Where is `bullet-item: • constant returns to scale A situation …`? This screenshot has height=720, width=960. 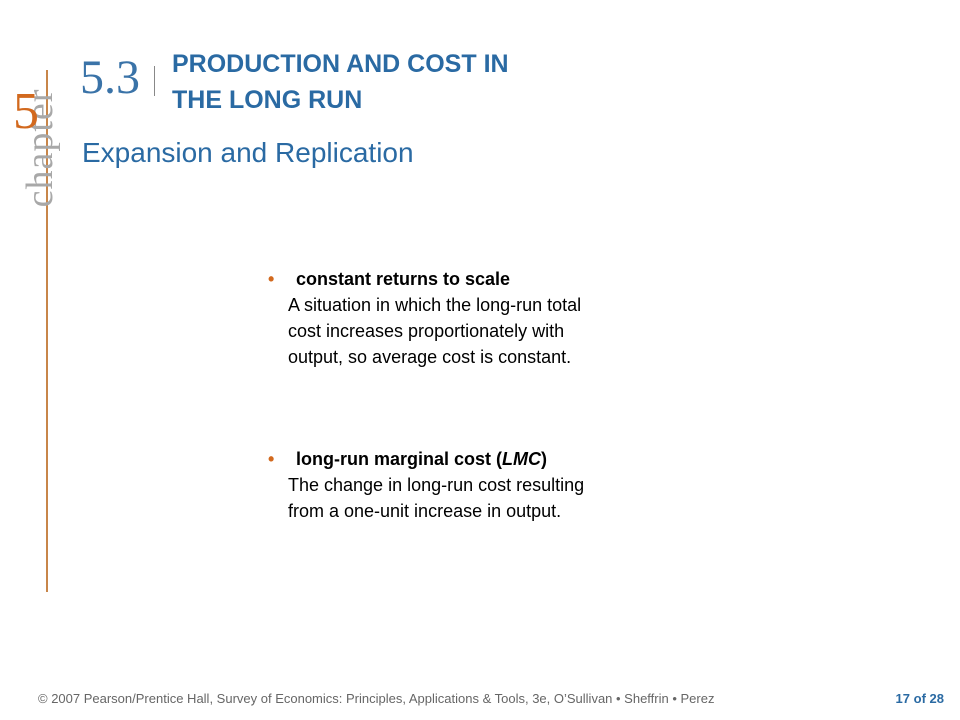
bullet-item: • constant returns to scale A situation … is located at coordinates (498, 318).